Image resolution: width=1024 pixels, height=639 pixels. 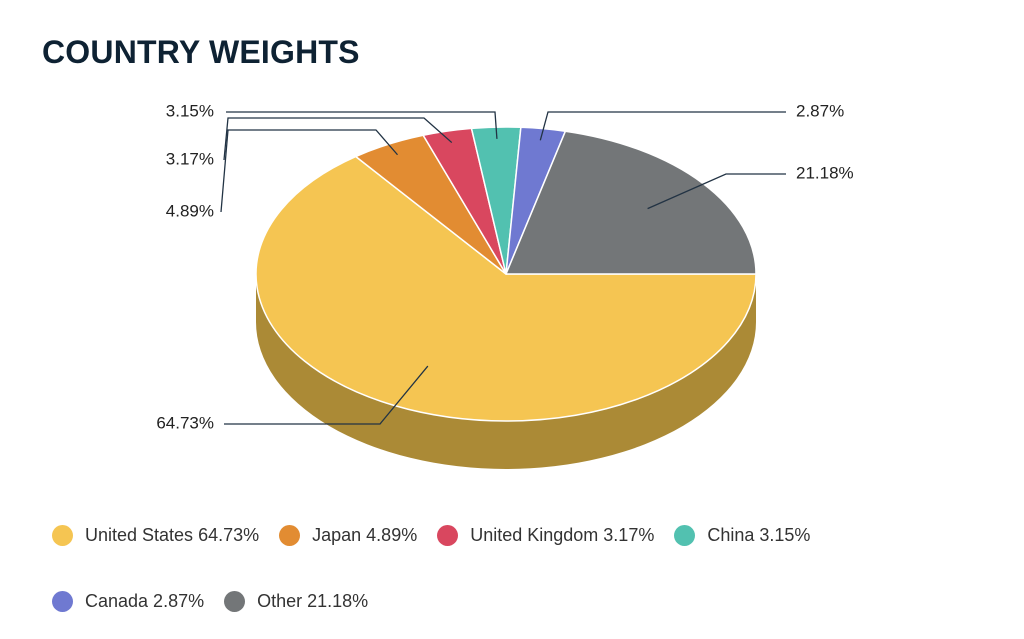 I want to click on legend-label: United States 64.73%, so click(x=172, y=535).